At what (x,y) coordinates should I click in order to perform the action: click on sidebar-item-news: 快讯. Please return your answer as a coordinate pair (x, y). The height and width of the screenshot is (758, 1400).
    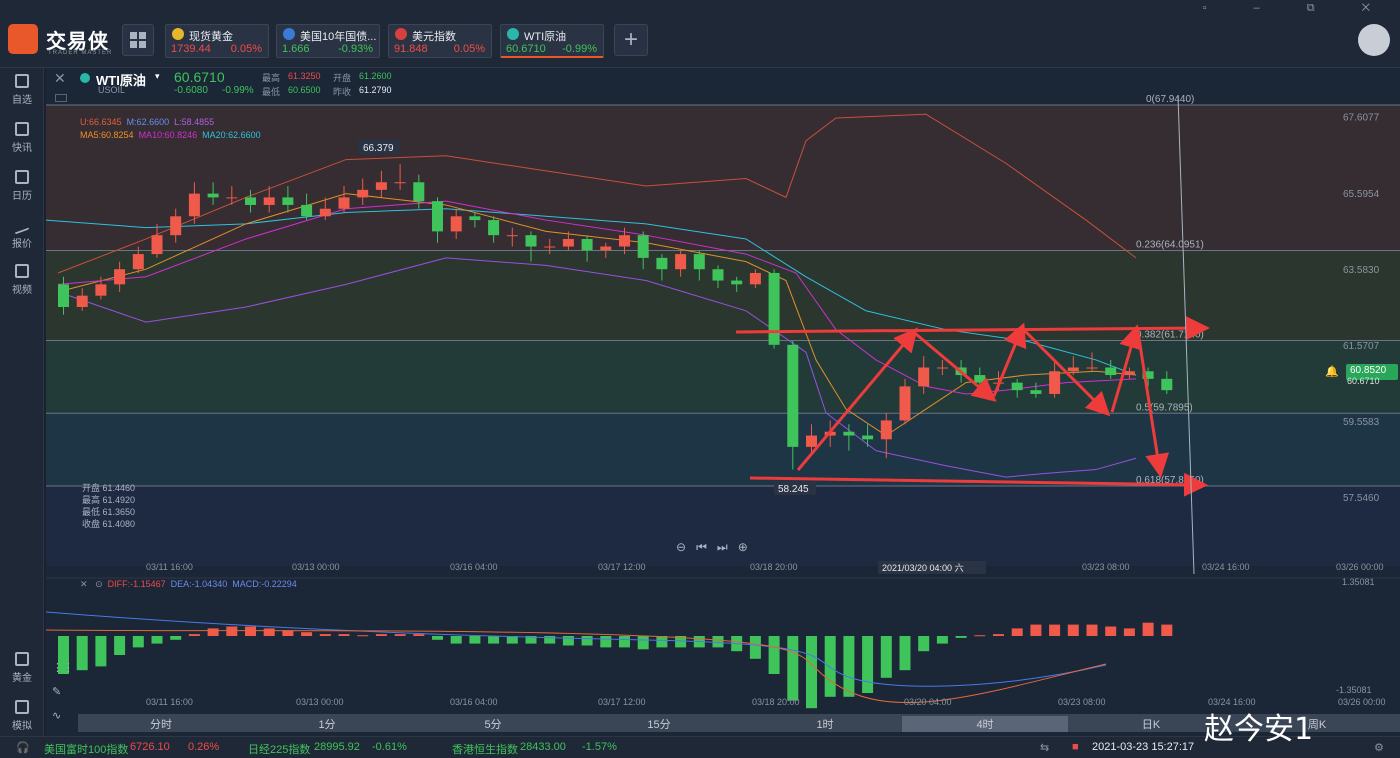
    Looking at the image, I should click on (22, 138).